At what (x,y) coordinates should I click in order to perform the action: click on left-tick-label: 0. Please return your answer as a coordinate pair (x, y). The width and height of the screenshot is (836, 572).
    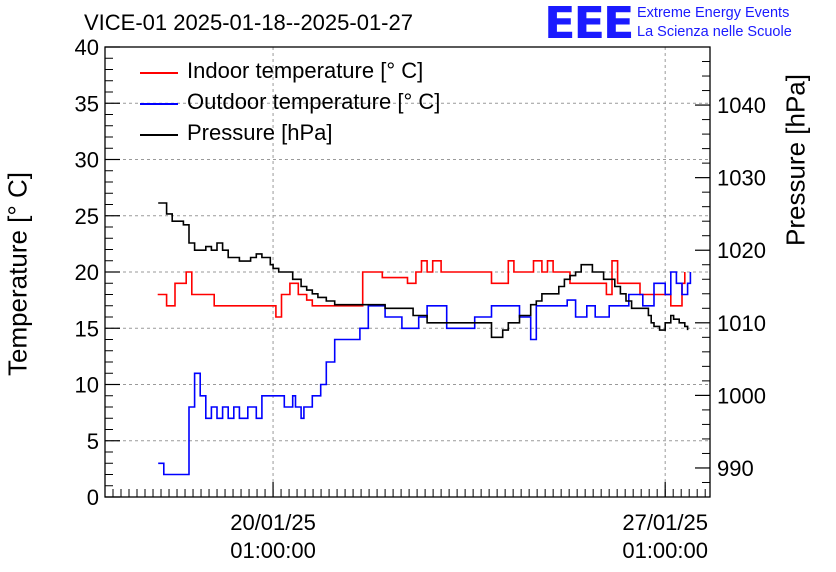
    Looking at the image, I should click on (93, 497).